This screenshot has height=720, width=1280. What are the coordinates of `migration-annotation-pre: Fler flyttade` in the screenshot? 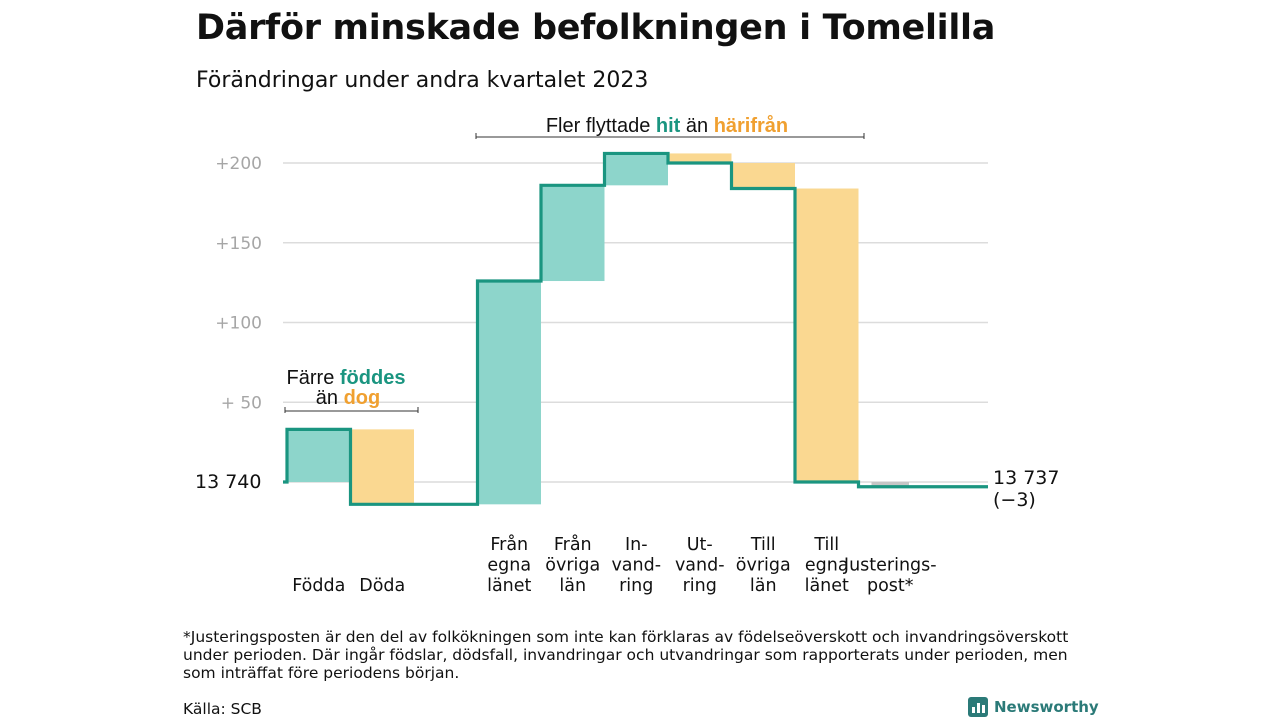 It's located at (601, 126).